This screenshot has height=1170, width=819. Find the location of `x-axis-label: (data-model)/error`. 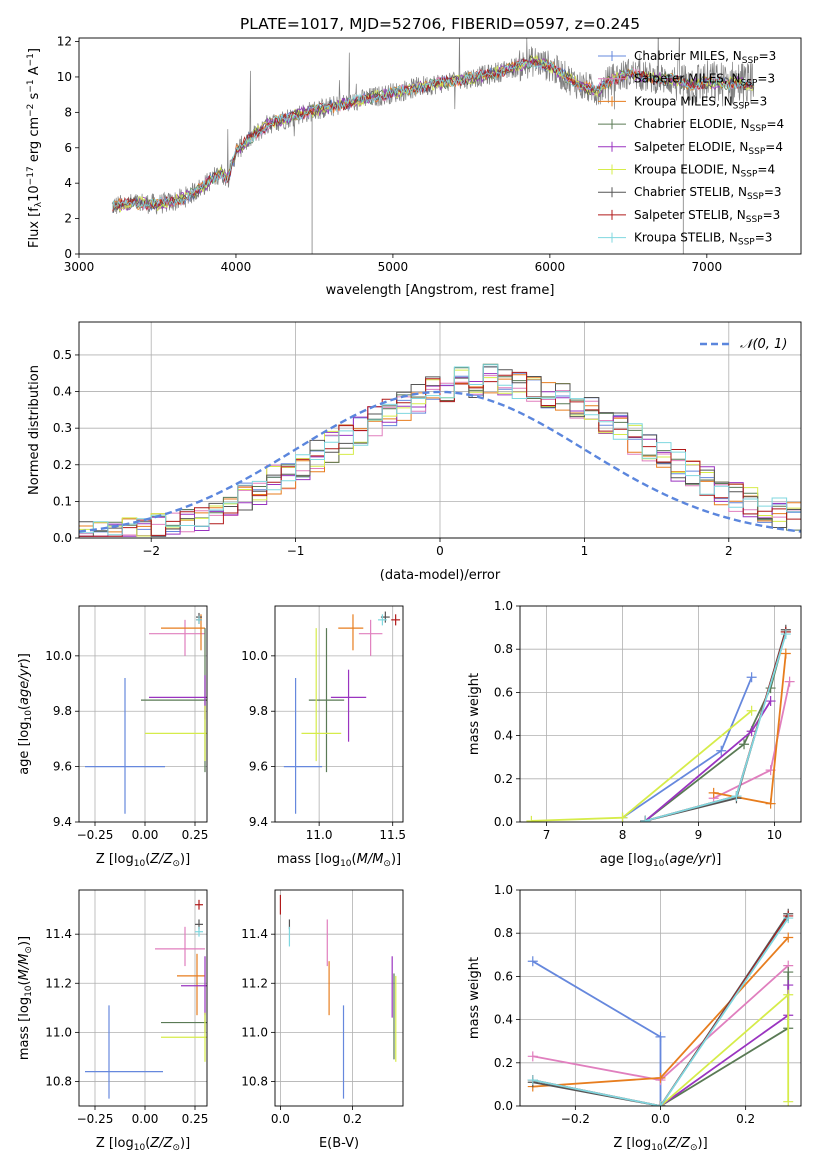

x-axis-label: (data-model)/error is located at coordinates (440, 575).